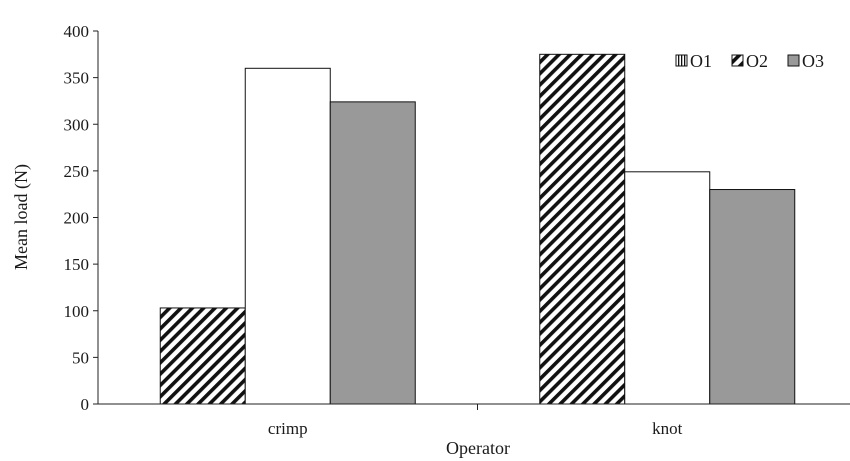 Image resolution: width=850 pixels, height=461 pixels. What do you see at coordinates (77, 171) in the screenshot?
I see `y-tick-label: 250` at bounding box center [77, 171].